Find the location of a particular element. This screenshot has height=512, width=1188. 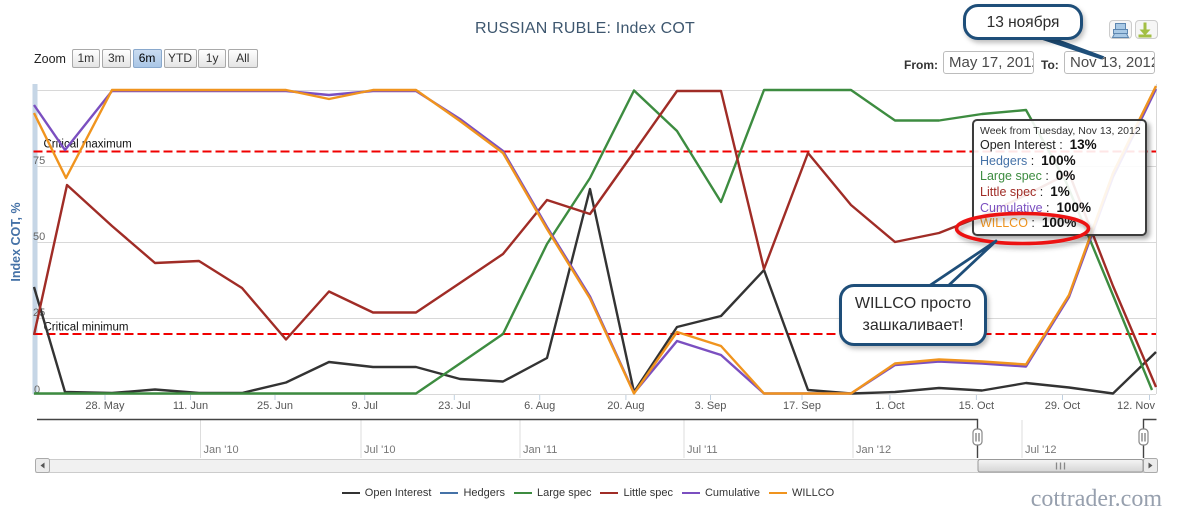

svg-text: 12. Nov is located at coordinates (1136, 406).